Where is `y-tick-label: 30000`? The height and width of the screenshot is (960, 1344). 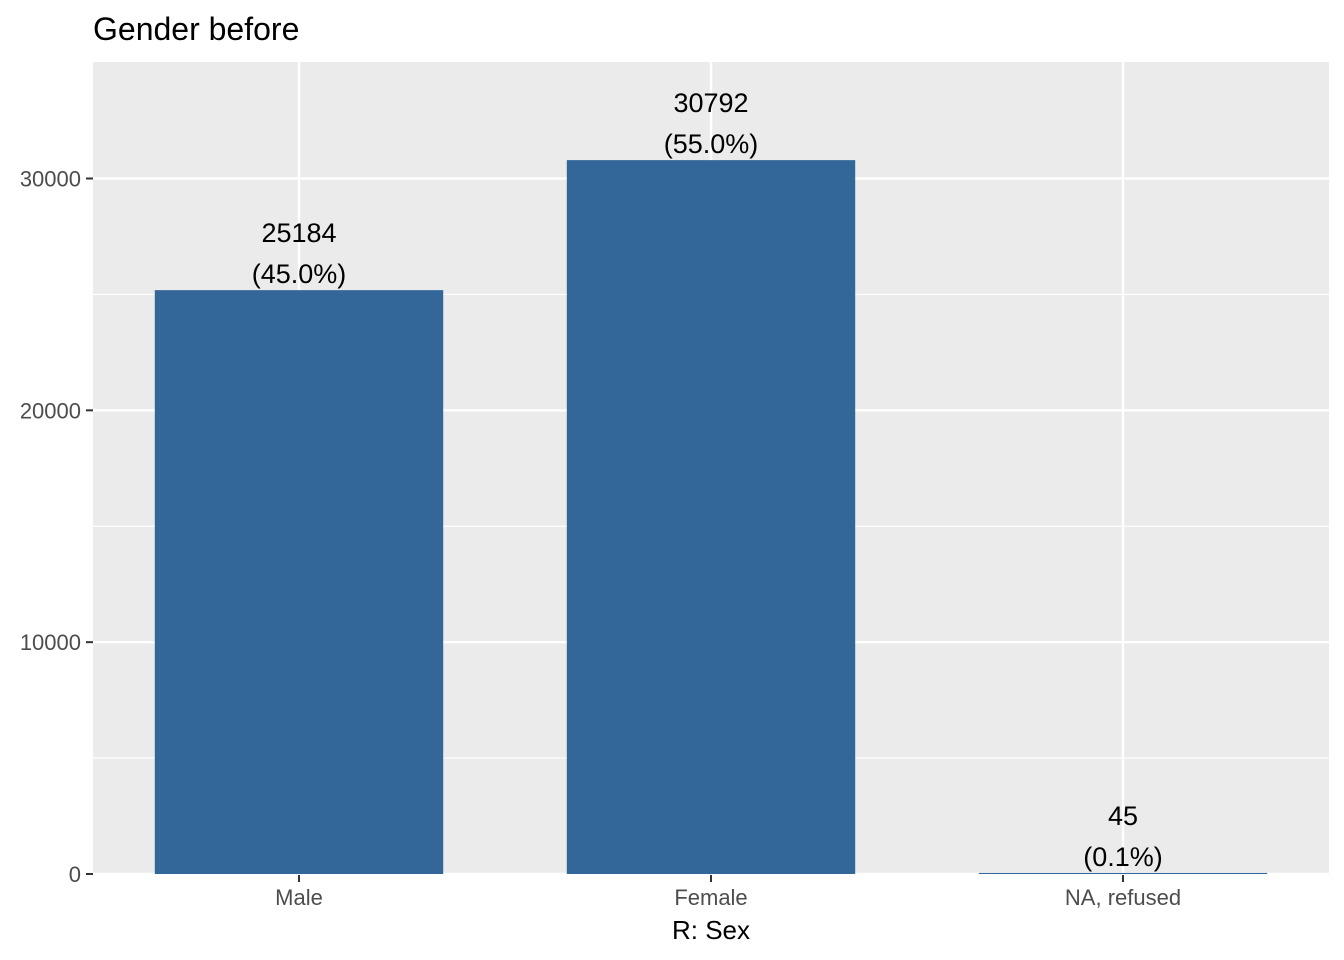
y-tick-label: 30000 is located at coordinates (50, 179).